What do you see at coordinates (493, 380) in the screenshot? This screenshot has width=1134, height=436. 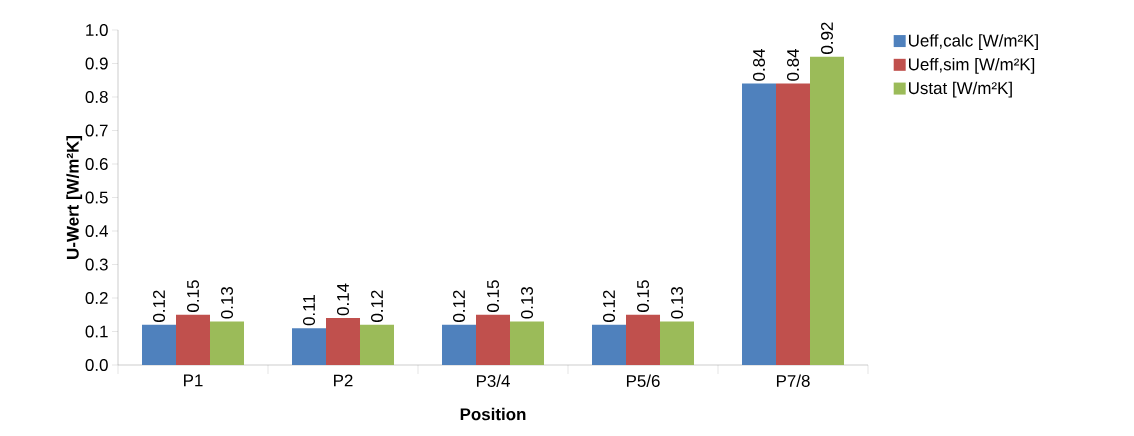 I see `x-tick-label: P3/4` at bounding box center [493, 380].